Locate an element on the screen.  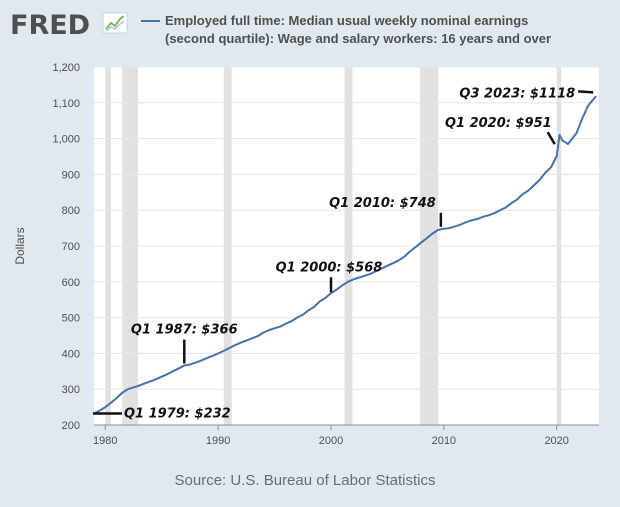
y-tick-label: 1,200 is located at coordinates (66, 68).